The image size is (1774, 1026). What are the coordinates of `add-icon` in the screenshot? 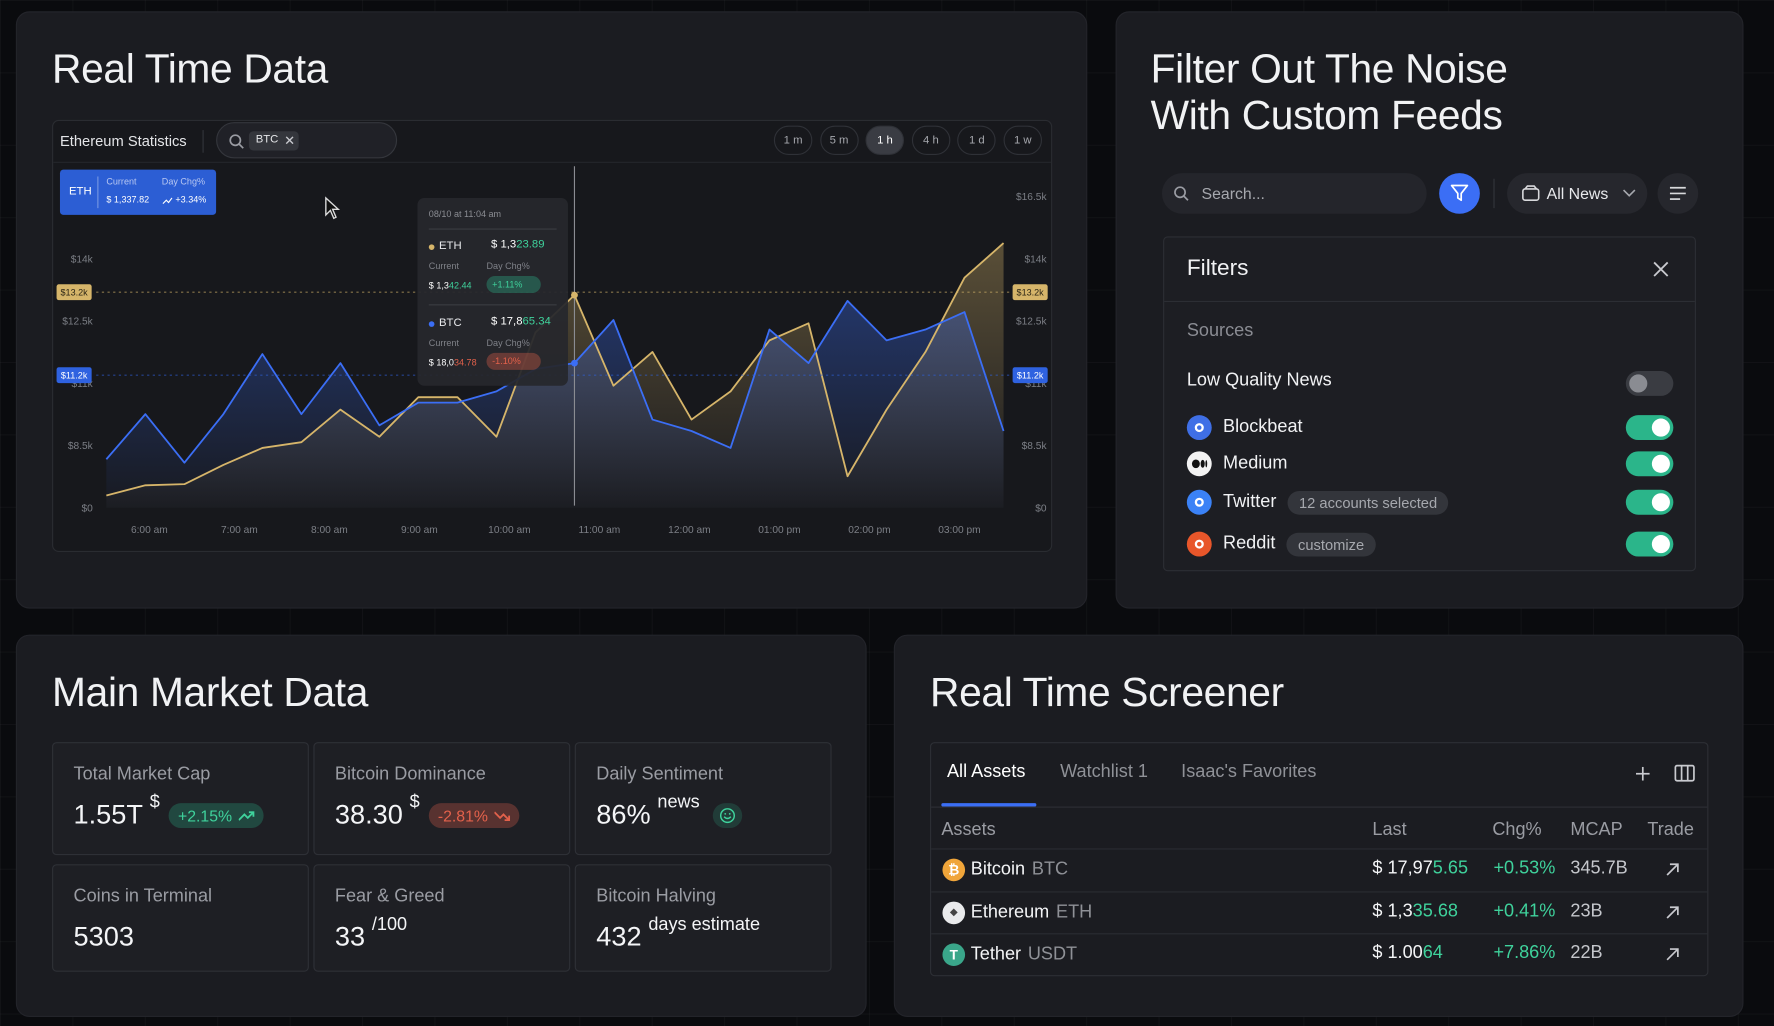 It's located at (1643, 773).